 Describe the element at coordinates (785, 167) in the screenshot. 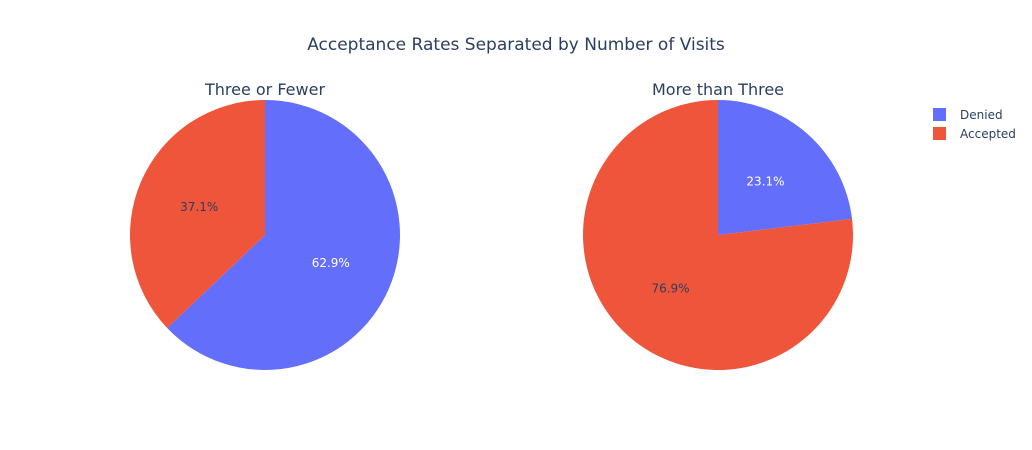

I see `pie-slice-more-than-three-denied` at that location.